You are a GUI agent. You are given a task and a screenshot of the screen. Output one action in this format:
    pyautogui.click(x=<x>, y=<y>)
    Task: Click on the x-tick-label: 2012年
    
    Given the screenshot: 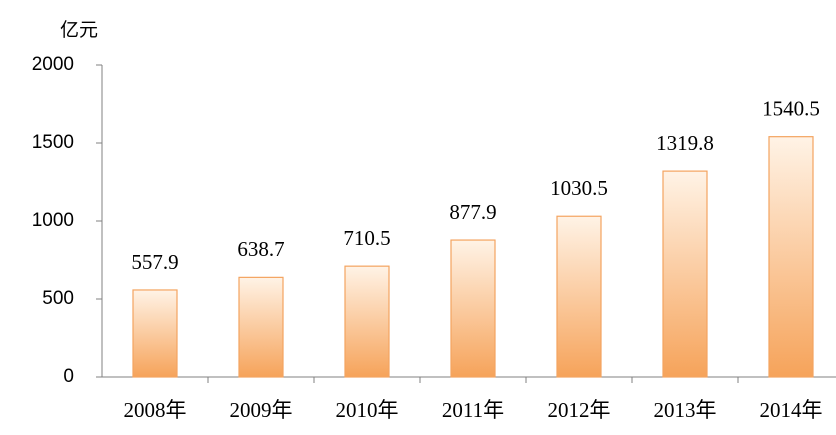 What is the action you would take?
    pyautogui.click(x=579, y=410)
    